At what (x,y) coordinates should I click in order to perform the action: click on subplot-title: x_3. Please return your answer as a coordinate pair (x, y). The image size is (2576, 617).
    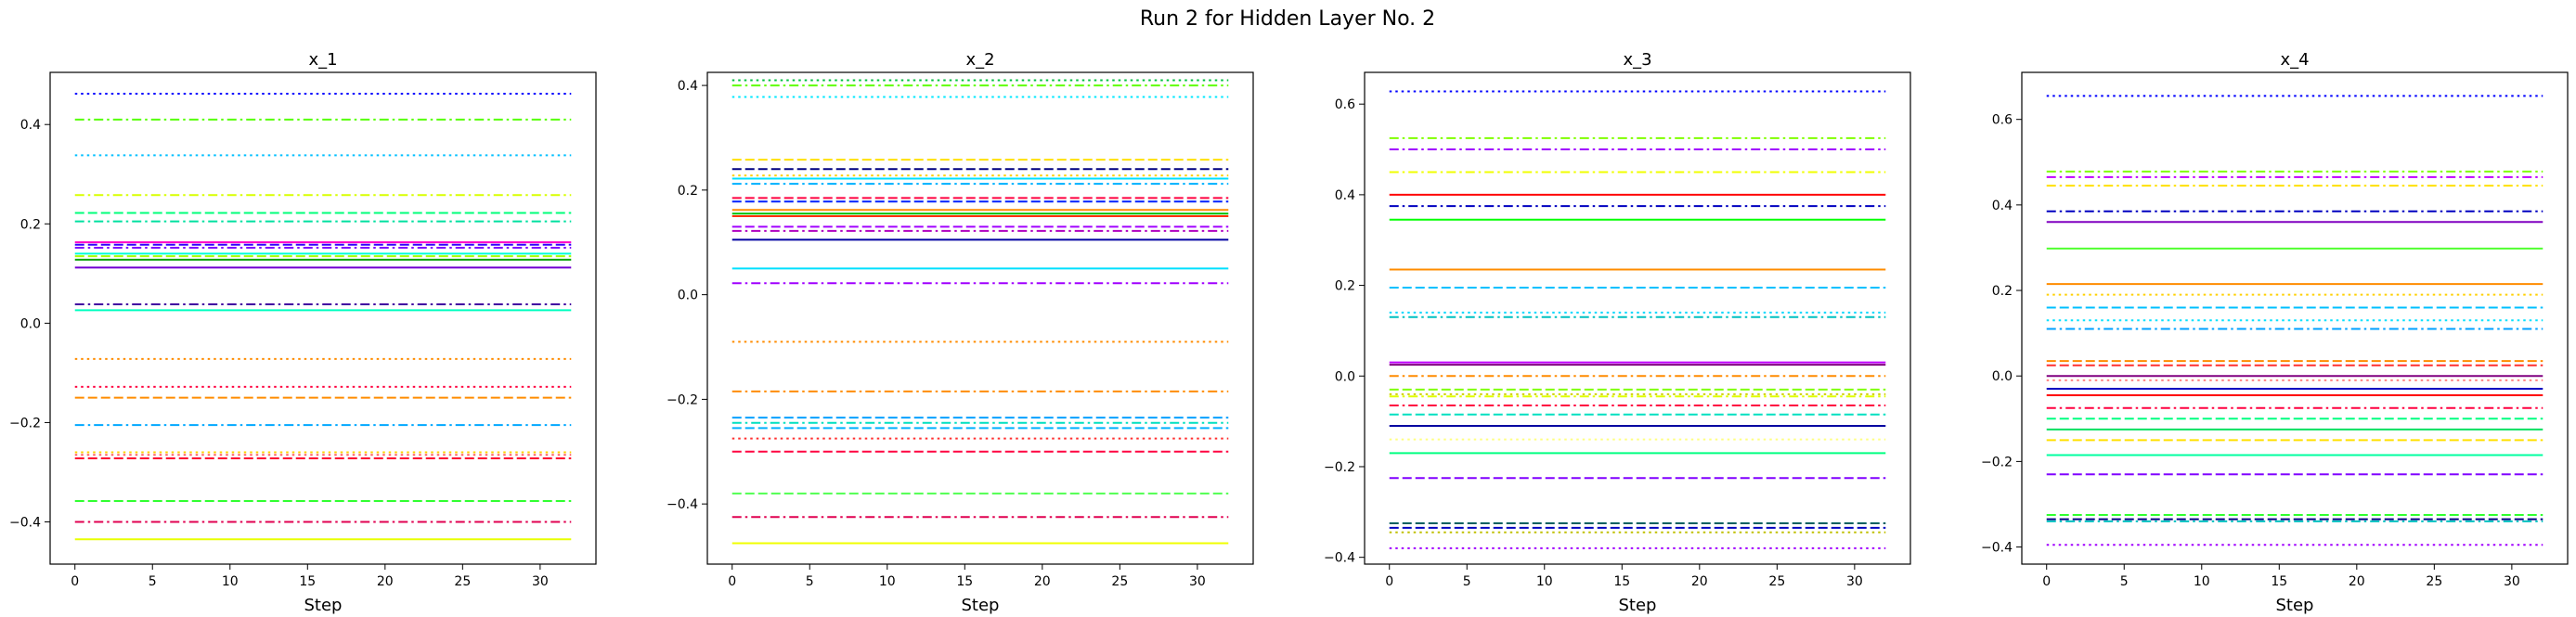
    Looking at the image, I should click on (1637, 60).